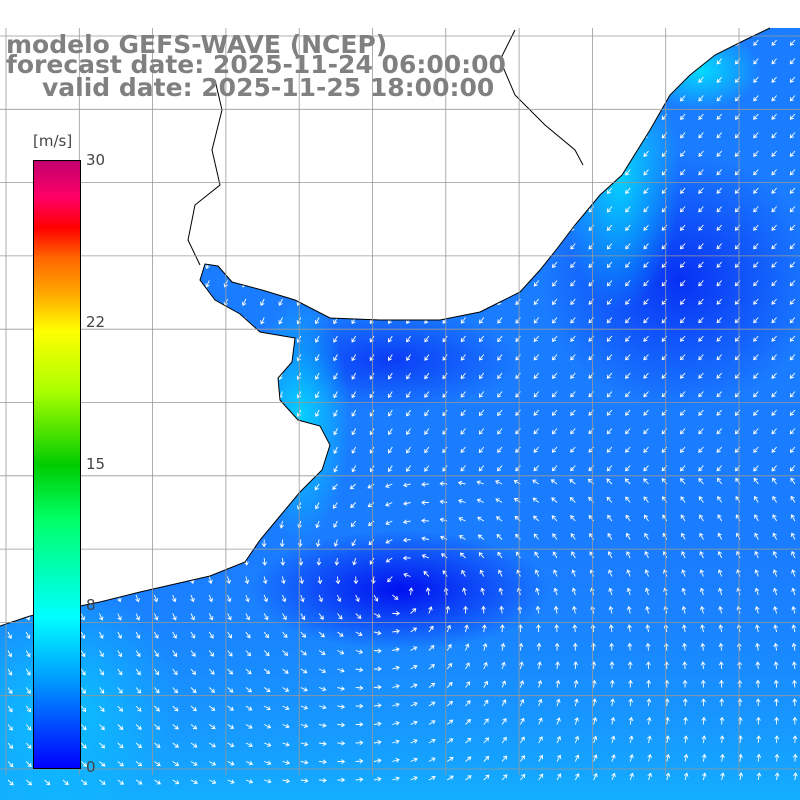 This screenshot has height=800, width=800. Describe the element at coordinates (57, 464) in the screenshot. I see `colorbar` at that location.